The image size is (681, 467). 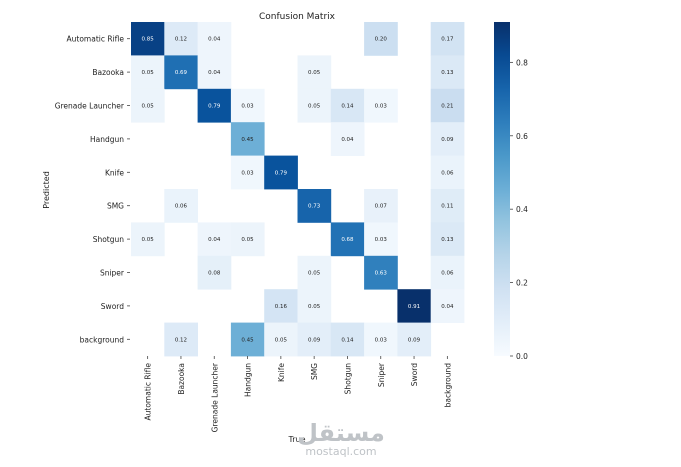 What do you see at coordinates (107, 139) in the screenshot?
I see `y-tick-label-handgun: Handgun` at bounding box center [107, 139].